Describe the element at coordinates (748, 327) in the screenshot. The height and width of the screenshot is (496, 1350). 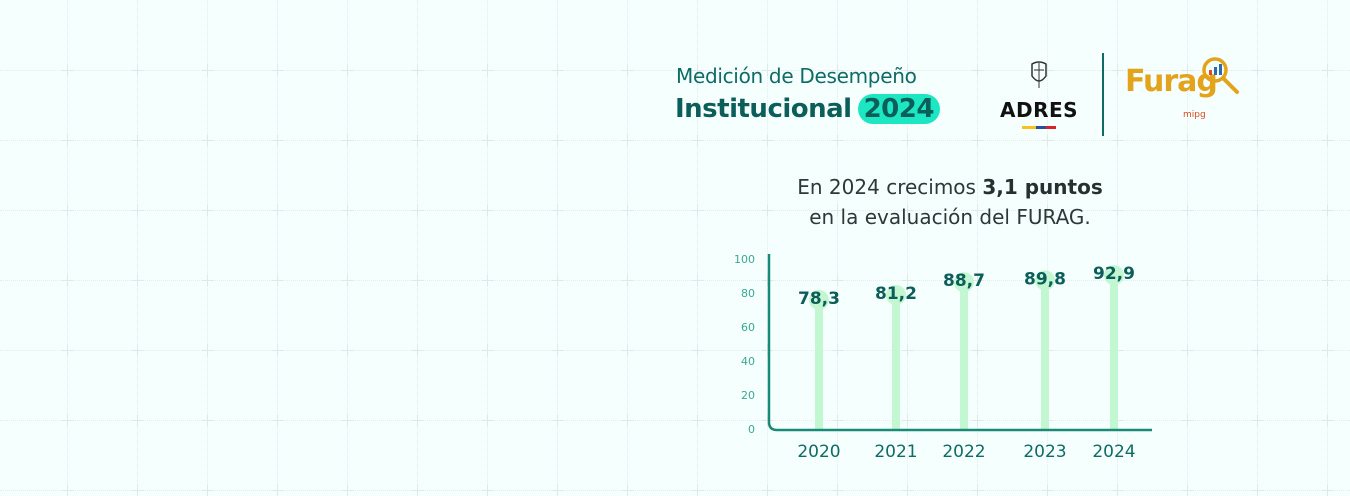
I see `y-tick-label: 60` at that location.